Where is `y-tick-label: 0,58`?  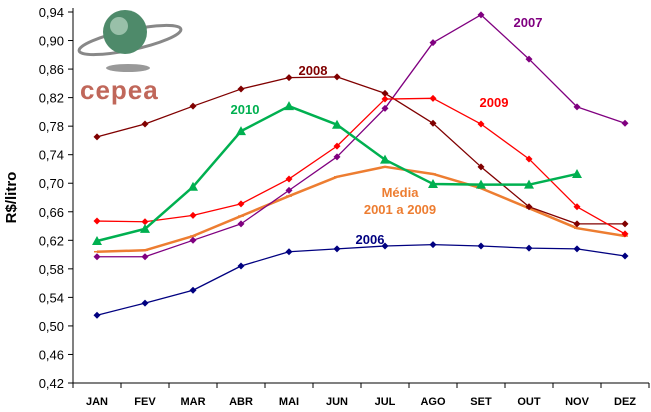 y-tick-label: 0,58 is located at coordinates (51, 269).